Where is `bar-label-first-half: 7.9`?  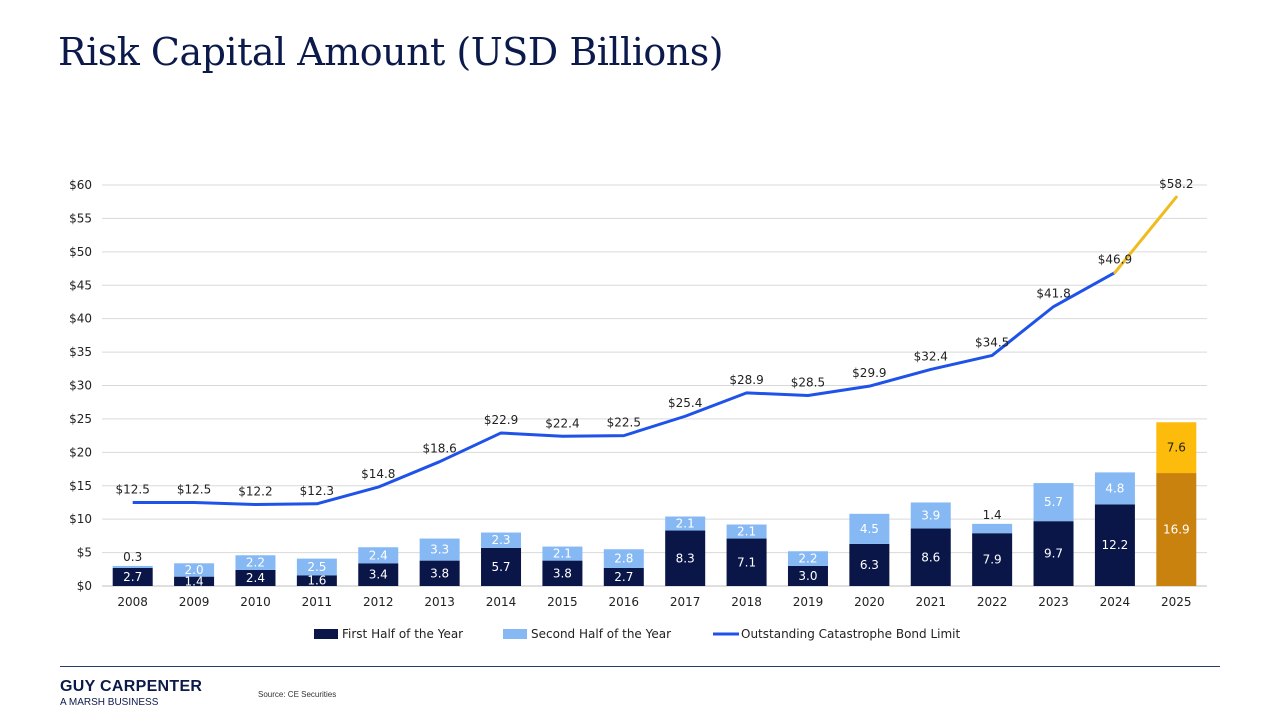
bar-label-first-half: 7.9 is located at coordinates (992, 560).